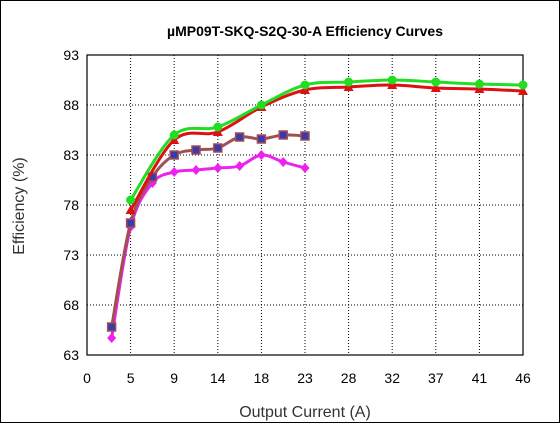 Image resolution: width=560 pixels, height=424 pixels. Describe the element at coordinates (87, 378) in the screenshot. I see `x-tick-label: 0` at that location.